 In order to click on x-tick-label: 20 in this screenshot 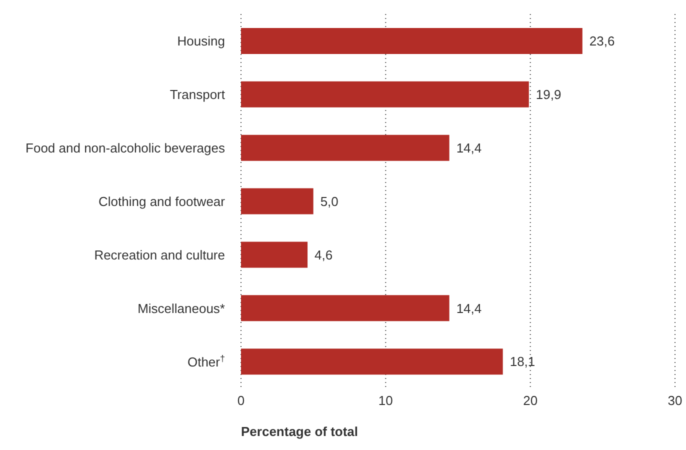, I will do `click(530, 400)`.